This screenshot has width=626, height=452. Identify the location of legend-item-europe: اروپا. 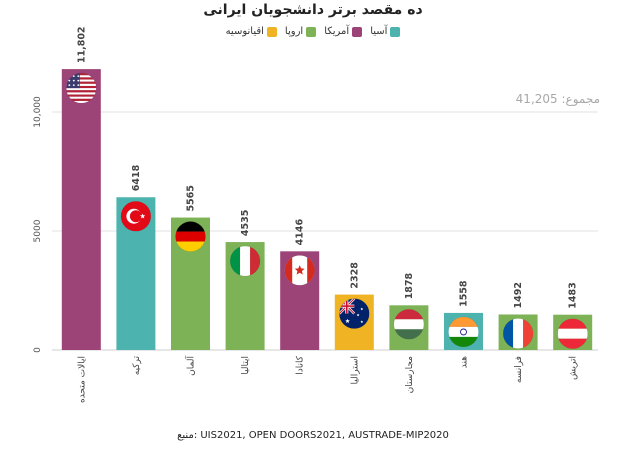
(300, 31).